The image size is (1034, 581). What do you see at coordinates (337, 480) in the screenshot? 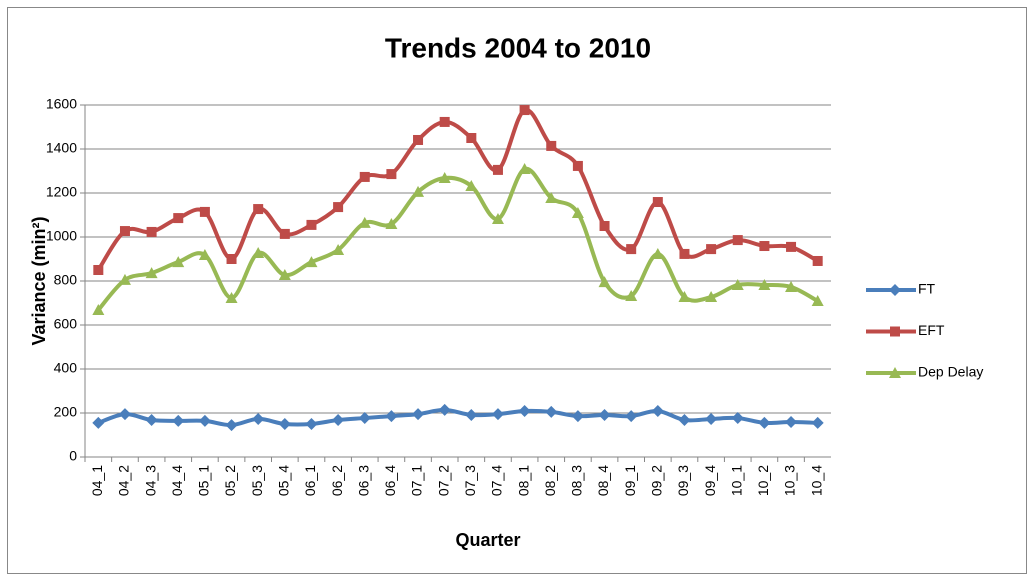
I see `x-tick-label: 06_2` at bounding box center [337, 480].